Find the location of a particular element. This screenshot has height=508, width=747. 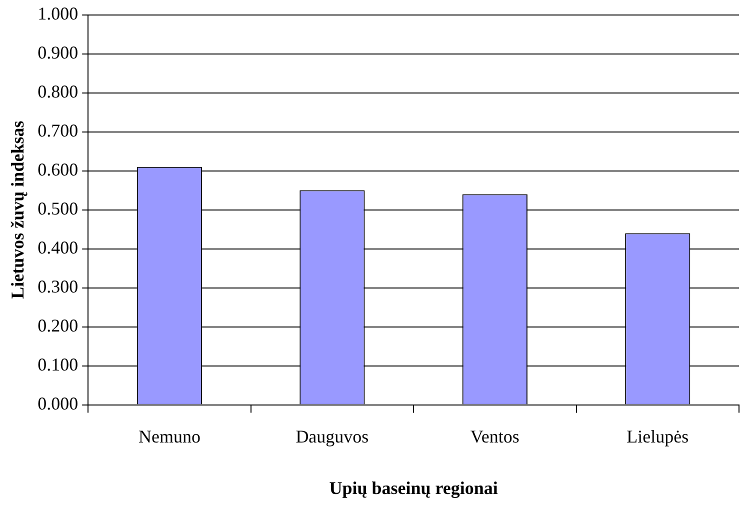

x-tick-label: Dauguvos is located at coordinates (332, 436).